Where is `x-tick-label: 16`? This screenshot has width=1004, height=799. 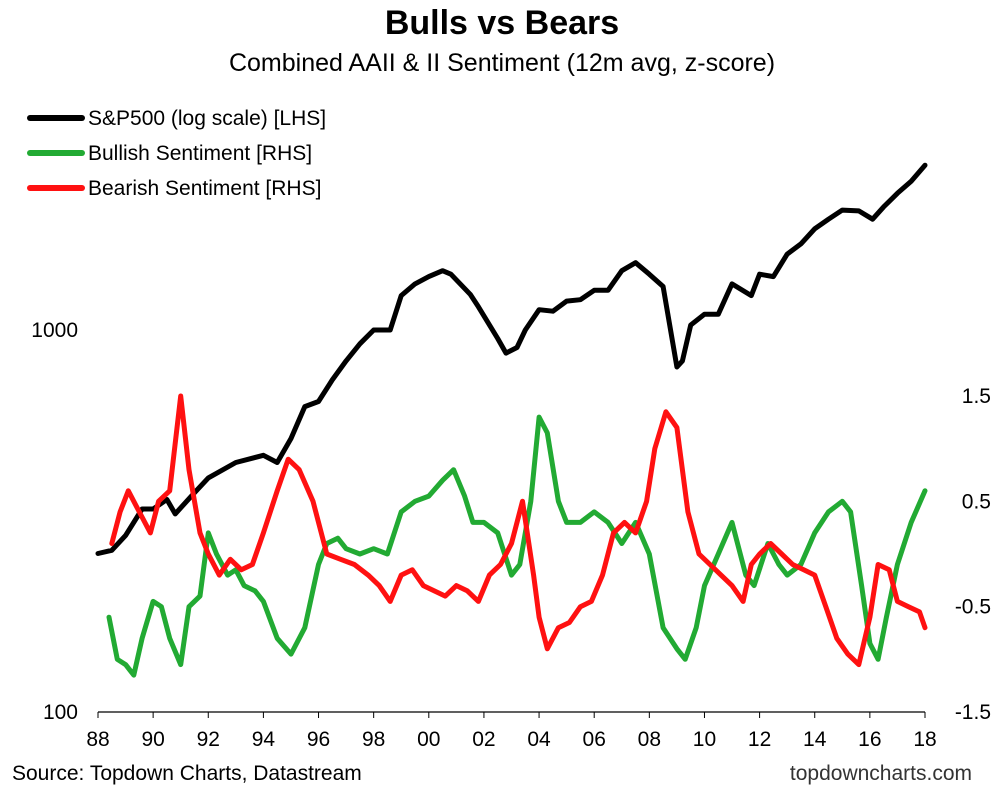 x-tick-label: 16 is located at coordinates (869, 739).